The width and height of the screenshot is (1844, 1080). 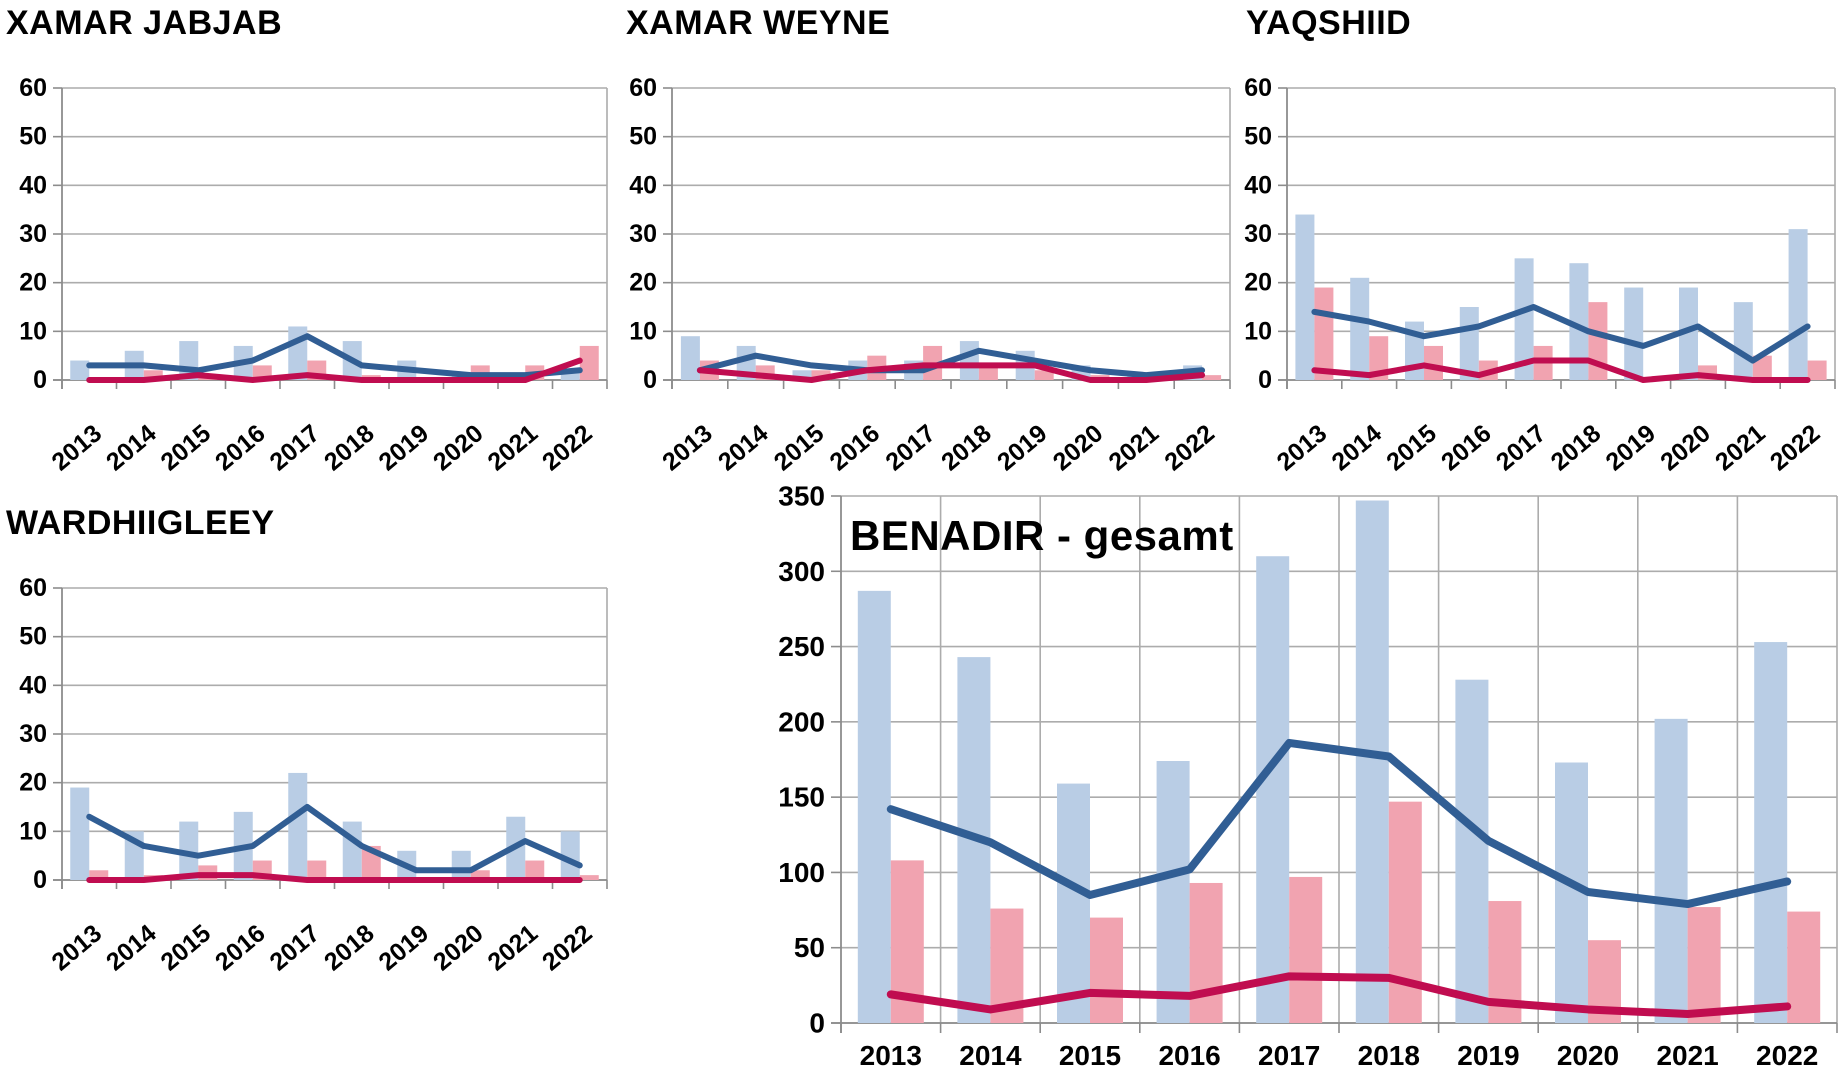 What do you see at coordinates (1042, 535) in the screenshot?
I see `chart-title-benadir-gesamt: BENADIR - gesamt` at bounding box center [1042, 535].